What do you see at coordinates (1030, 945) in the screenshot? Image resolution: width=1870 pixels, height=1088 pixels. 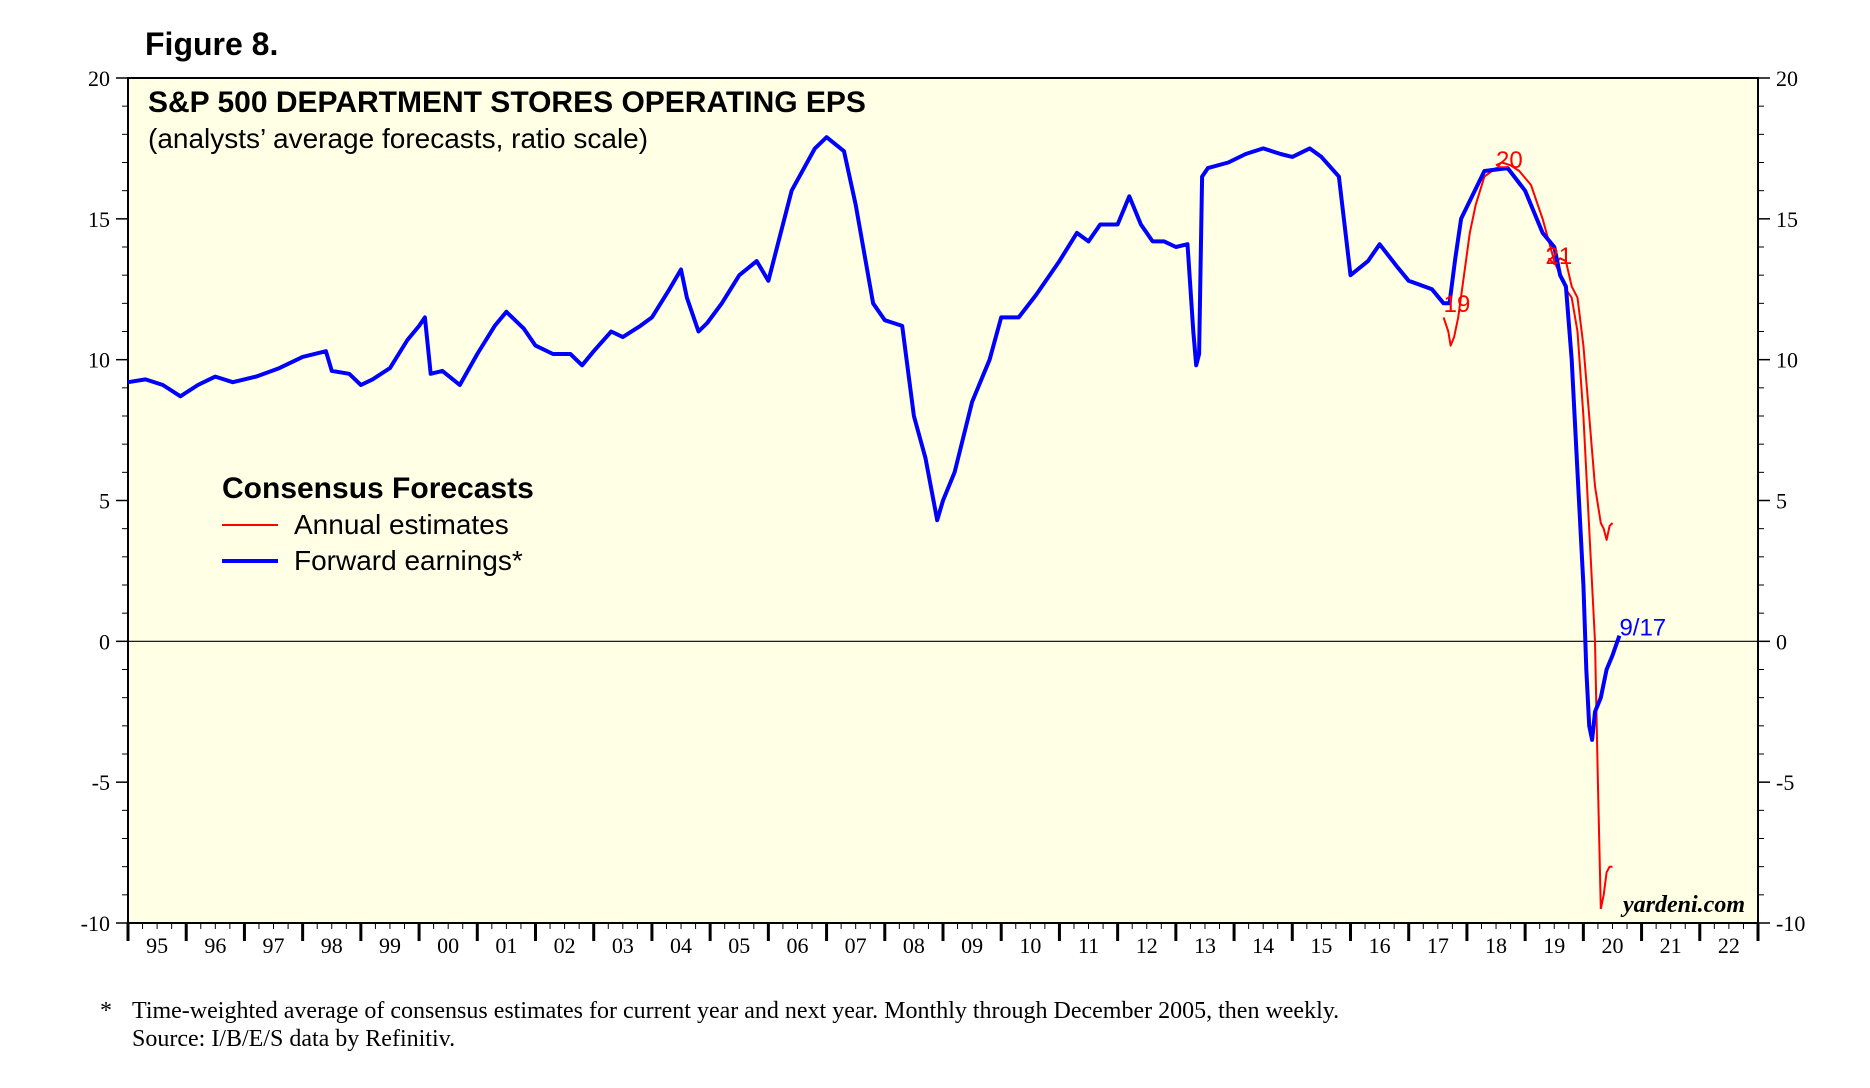 I see `x-tick-label: 10` at bounding box center [1030, 945].